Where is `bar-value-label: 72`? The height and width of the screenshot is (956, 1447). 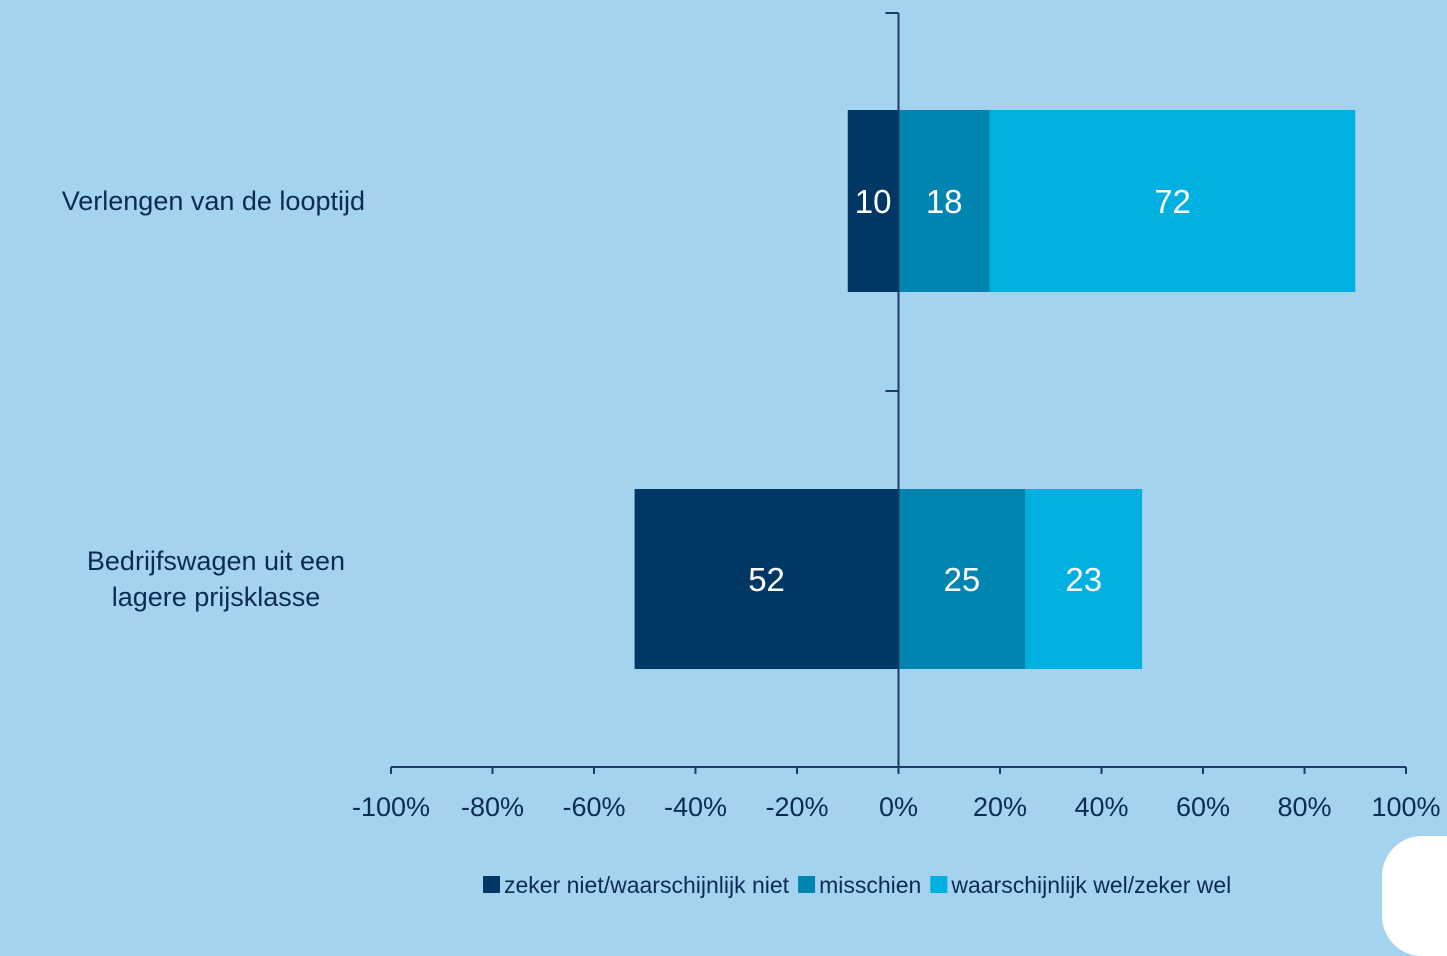 bar-value-label: 72 is located at coordinates (1172, 201).